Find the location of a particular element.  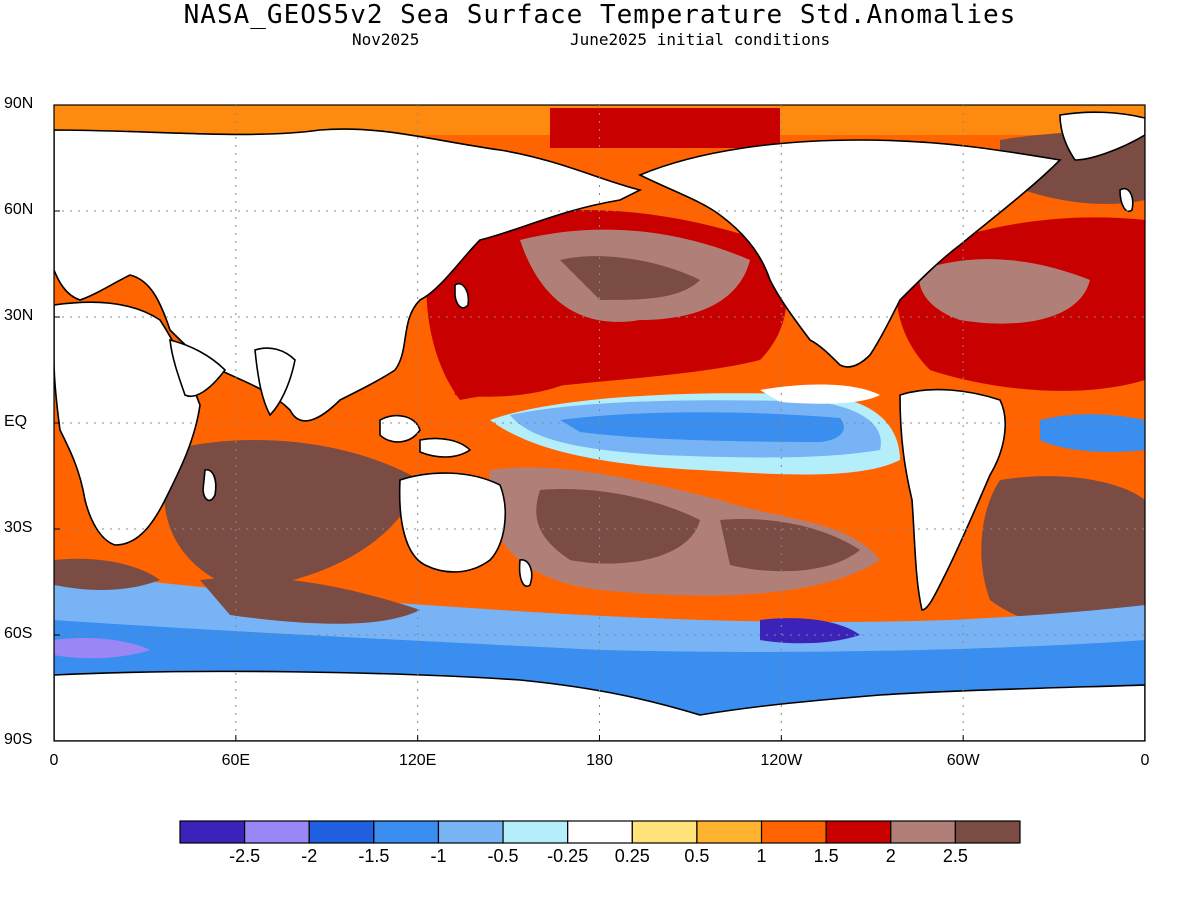

colorbar-label: 0.25 is located at coordinates (632, 856).